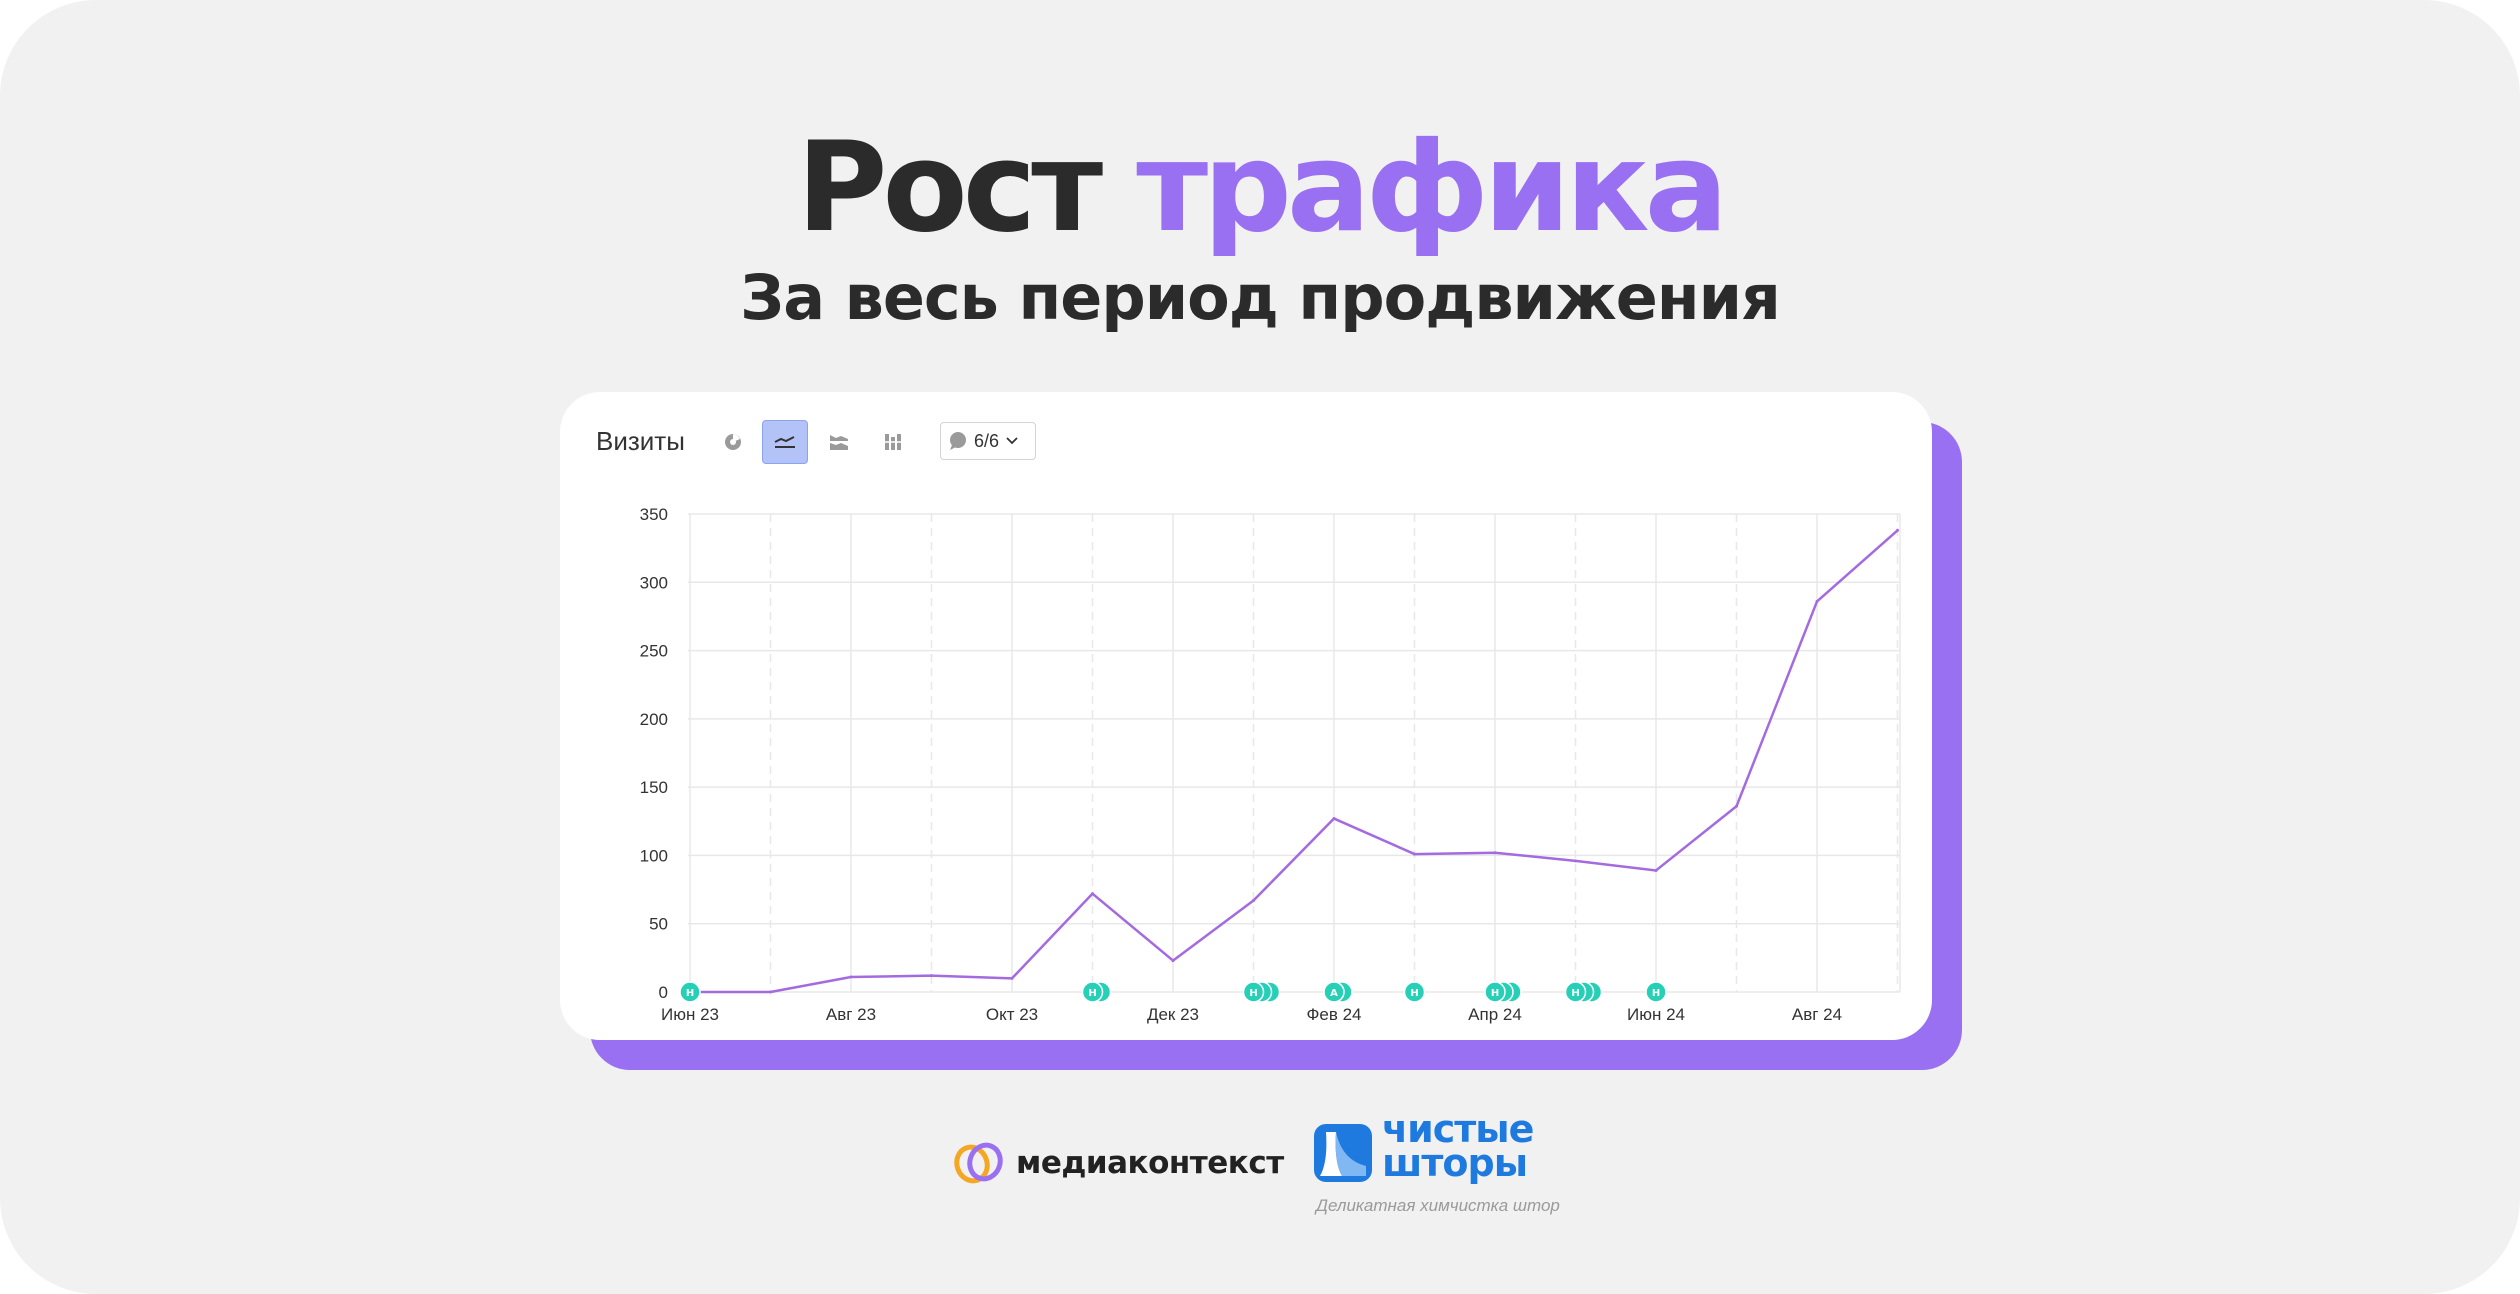 This screenshot has width=2520, height=1294. I want to click on page-title: Рост трафика, so click(1260, 188).